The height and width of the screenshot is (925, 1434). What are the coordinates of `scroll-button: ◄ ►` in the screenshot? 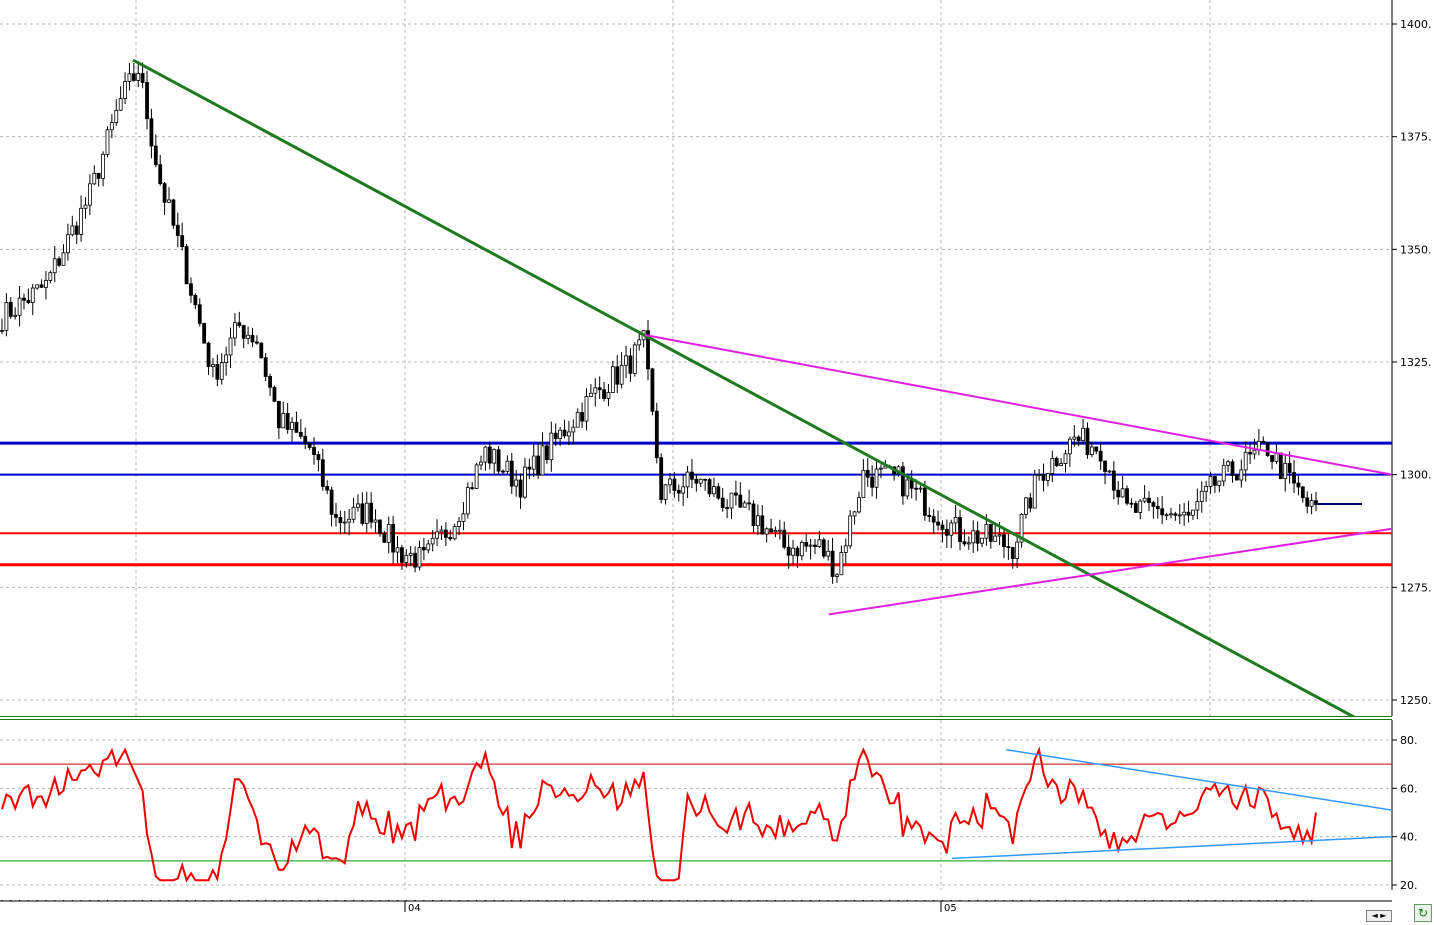 It's located at (1379, 916).